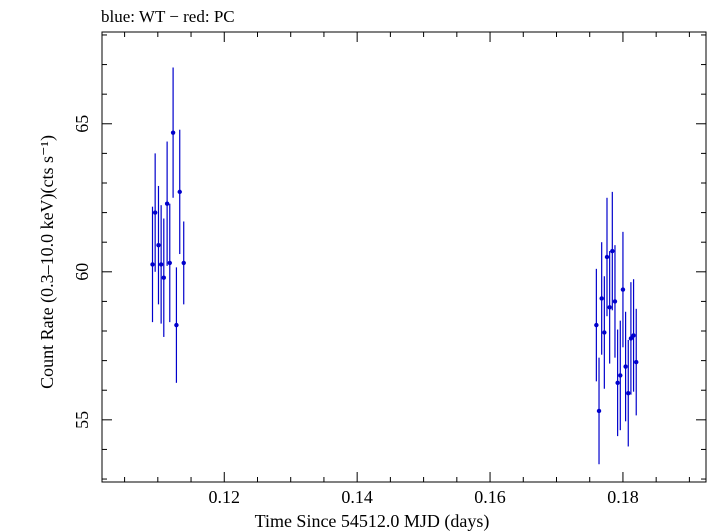 Image resolution: width=709 pixels, height=532 pixels. Describe the element at coordinates (225, 497) in the screenshot. I see `x-tick-label: 0.12` at that location.